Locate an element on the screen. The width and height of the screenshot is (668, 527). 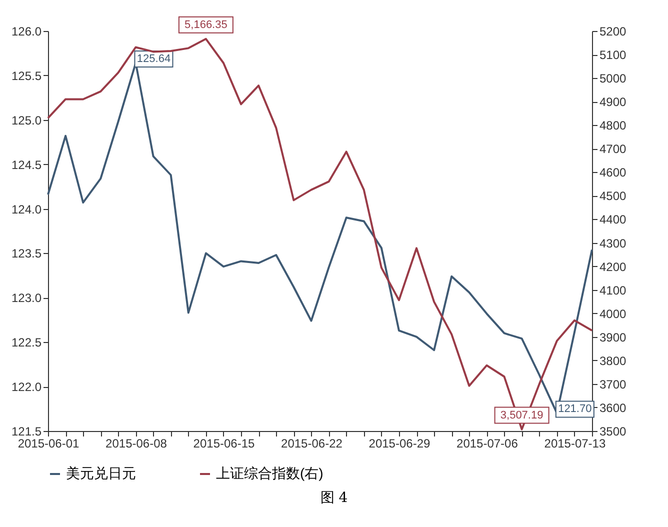
y-tick-label: 123.0 is located at coordinates (26, 298).